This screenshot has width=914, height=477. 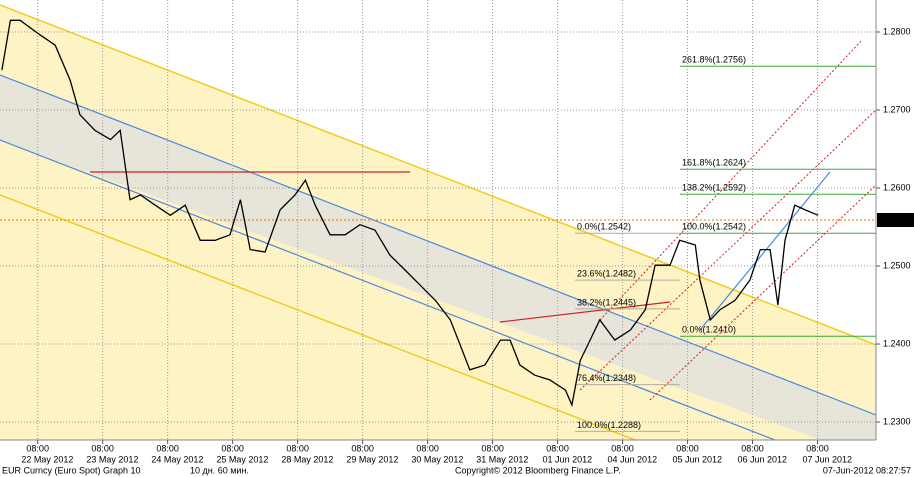 What do you see at coordinates (867, 470) in the screenshot?
I see `footer-time: 07-Jun-2012 08:27:57` at bounding box center [867, 470].